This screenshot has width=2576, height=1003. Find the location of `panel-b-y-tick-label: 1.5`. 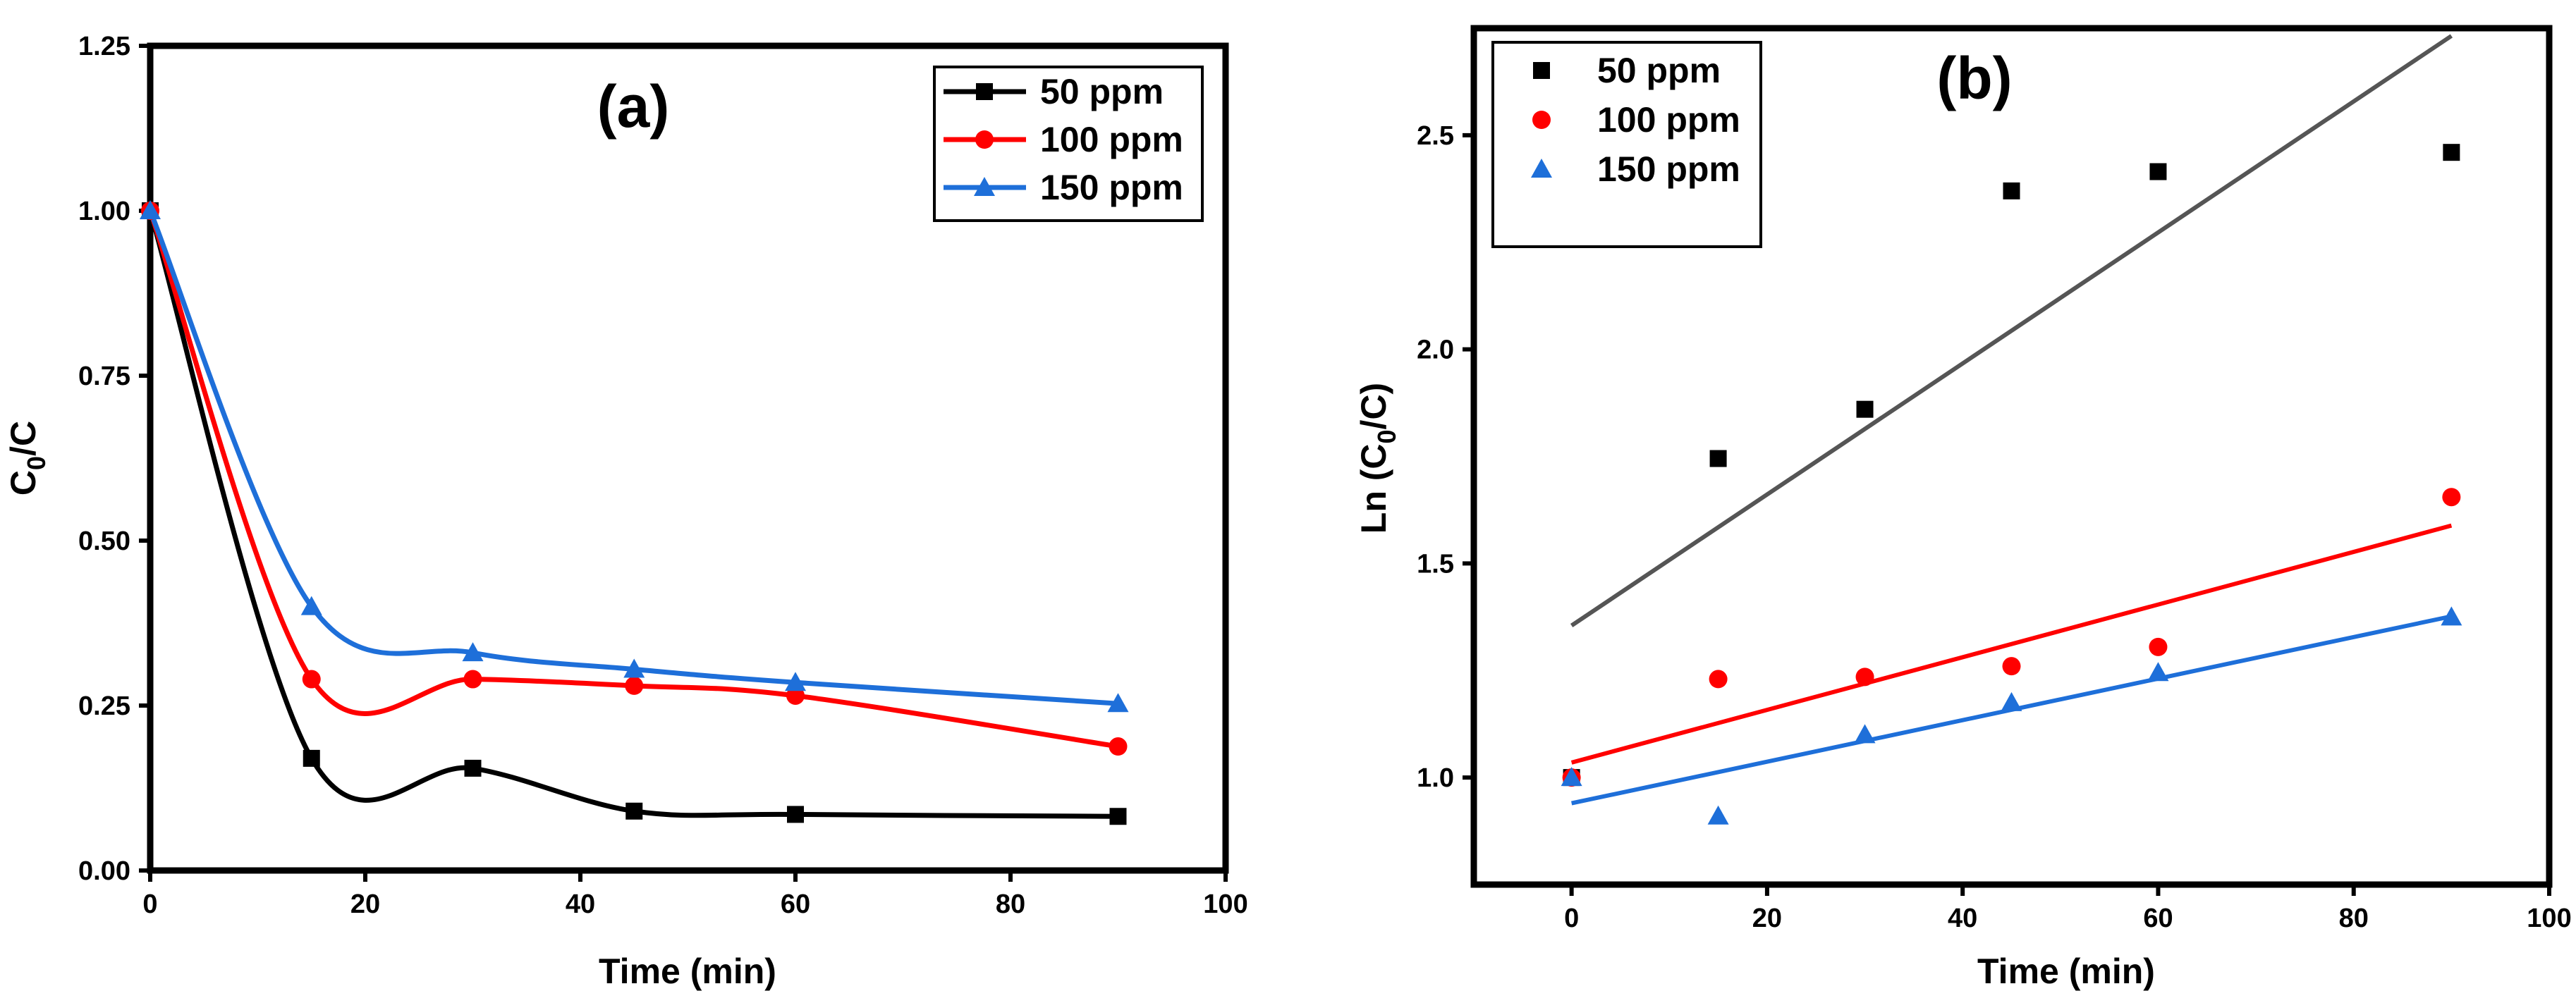

panel-b-y-tick-label: 1.5 is located at coordinates (1436, 564).